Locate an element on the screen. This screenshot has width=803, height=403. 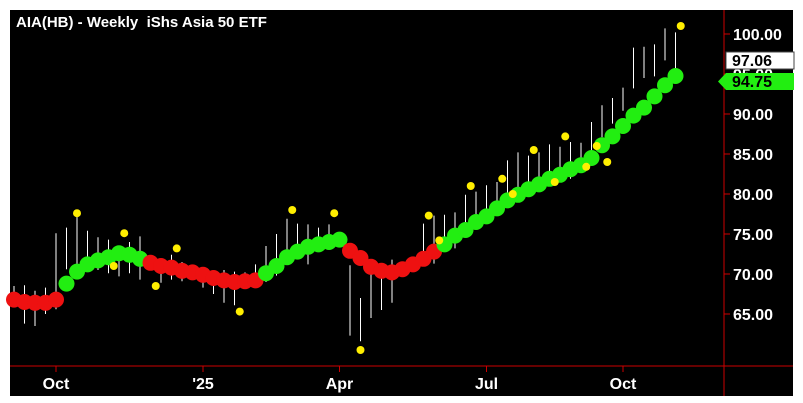
indicator-value-label: 94.75 is located at coordinates (752, 82).